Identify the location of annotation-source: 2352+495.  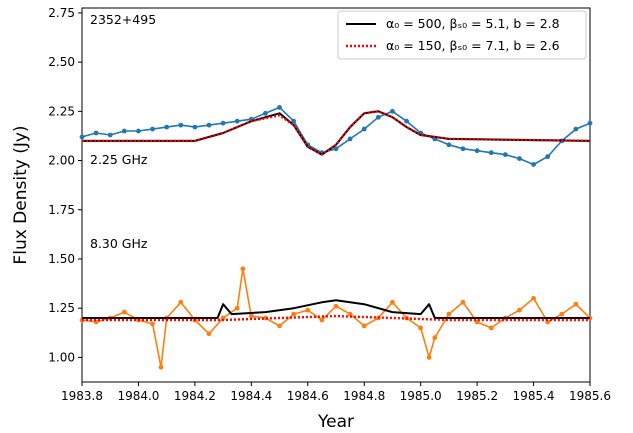
(123, 19).